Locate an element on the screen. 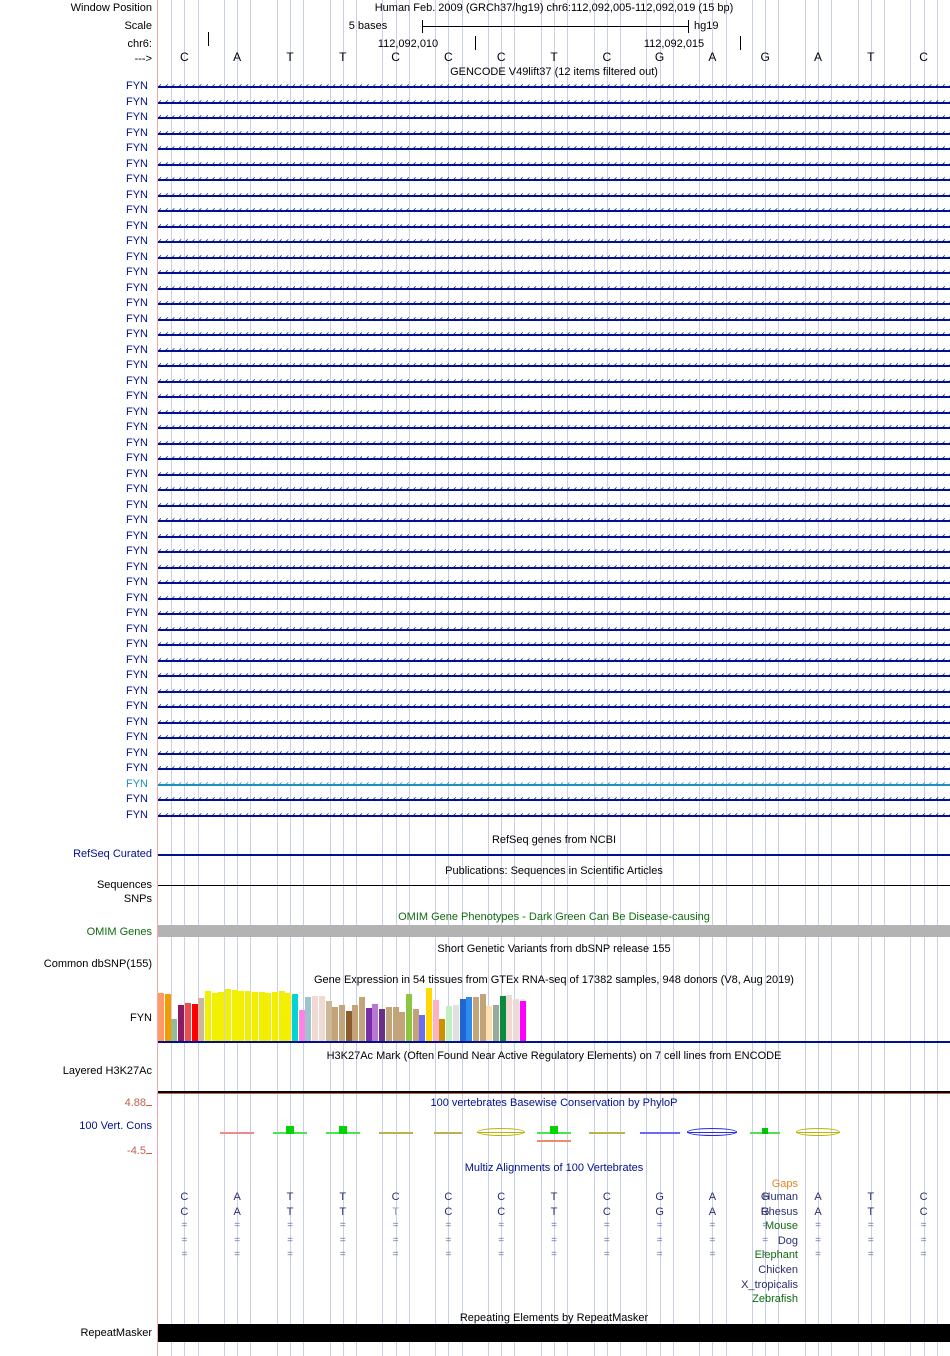 The height and width of the screenshot is (1356, 950). multiz-species-label: Human is located at coordinates (780, 1197).